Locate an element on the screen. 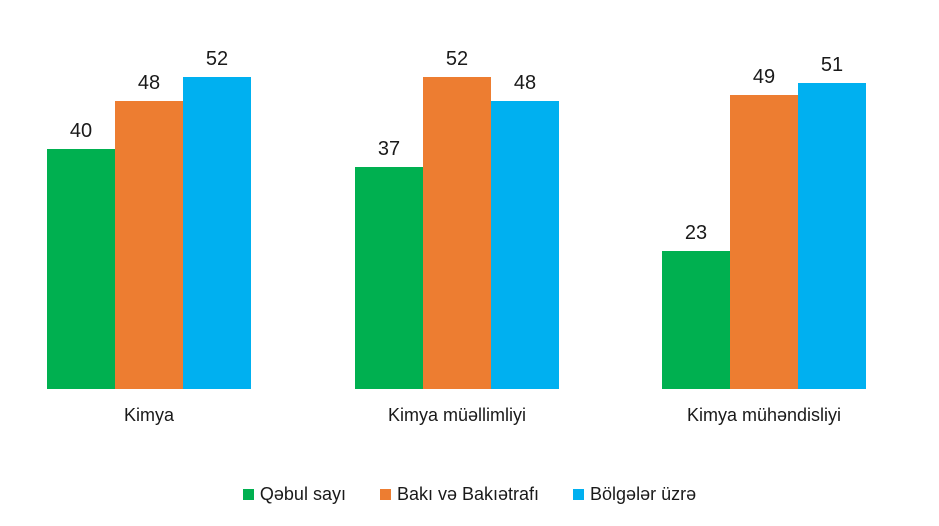 The height and width of the screenshot is (526, 939). data-label: 51 is located at coordinates (832, 65).